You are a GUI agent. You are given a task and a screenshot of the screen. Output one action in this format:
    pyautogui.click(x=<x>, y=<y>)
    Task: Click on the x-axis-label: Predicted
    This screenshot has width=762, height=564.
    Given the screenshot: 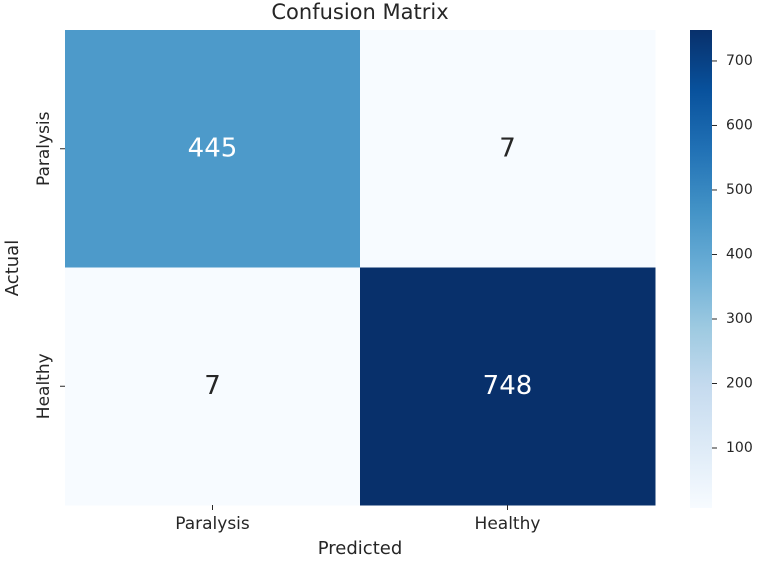 What is the action you would take?
    pyautogui.click(x=360, y=548)
    